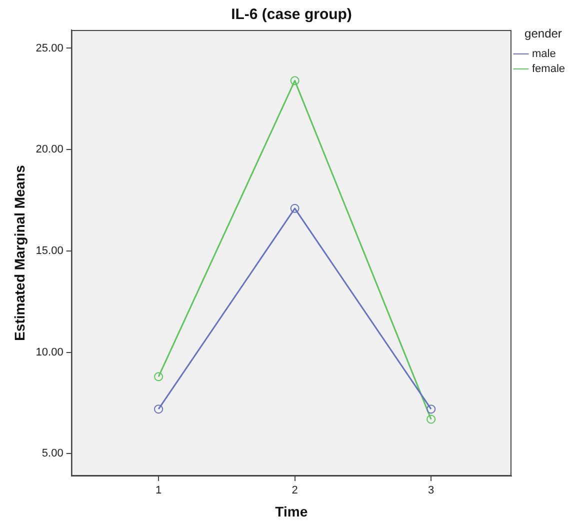  Describe the element at coordinates (431, 490) in the screenshot. I see `x-tick-label: 3` at that location.